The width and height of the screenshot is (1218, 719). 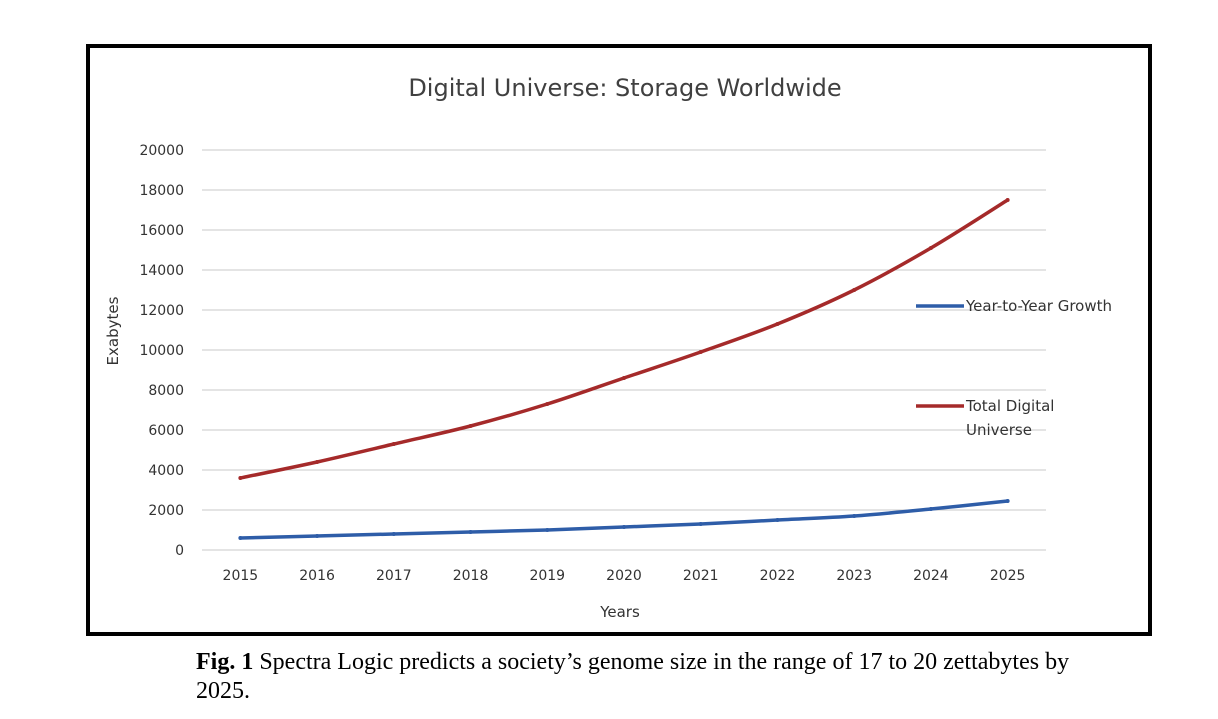 What do you see at coordinates (854, 576) in the screenshot?
I see `x-tick-label: 2023` at bounding box center [854, 576].